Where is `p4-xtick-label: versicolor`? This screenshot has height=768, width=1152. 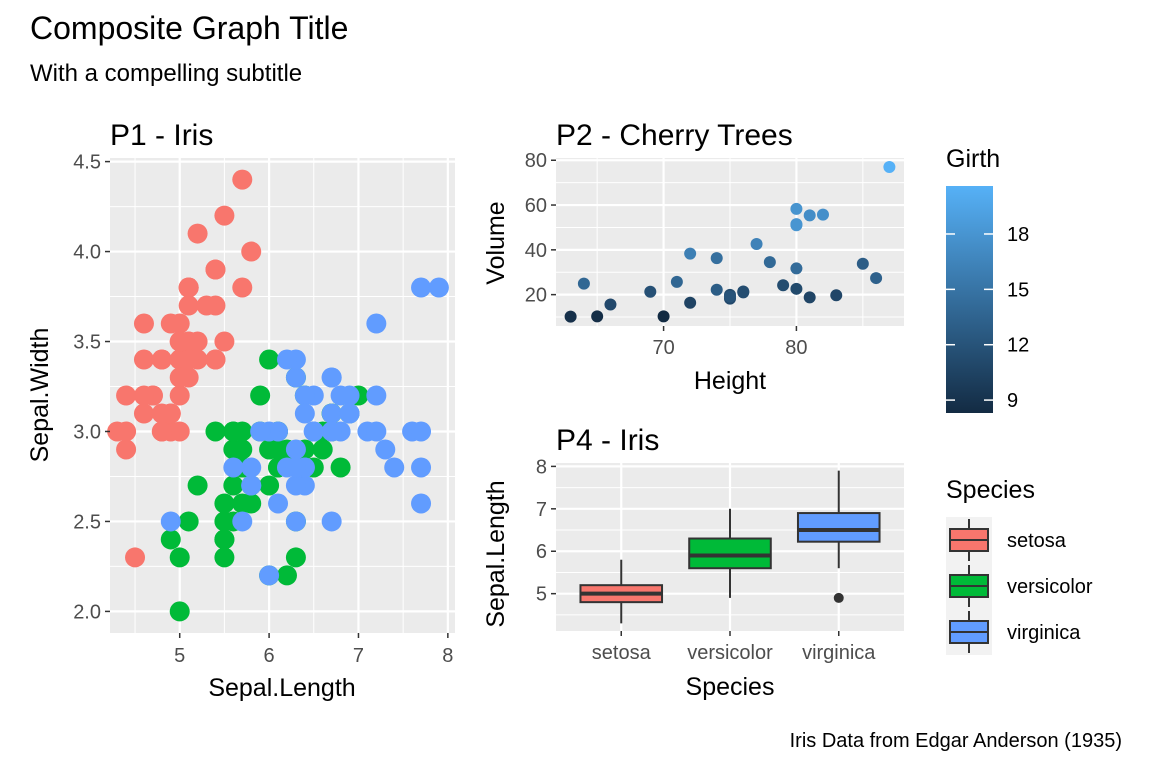
p4-xtick-label: versicolor is located at coordinates (730, 653).